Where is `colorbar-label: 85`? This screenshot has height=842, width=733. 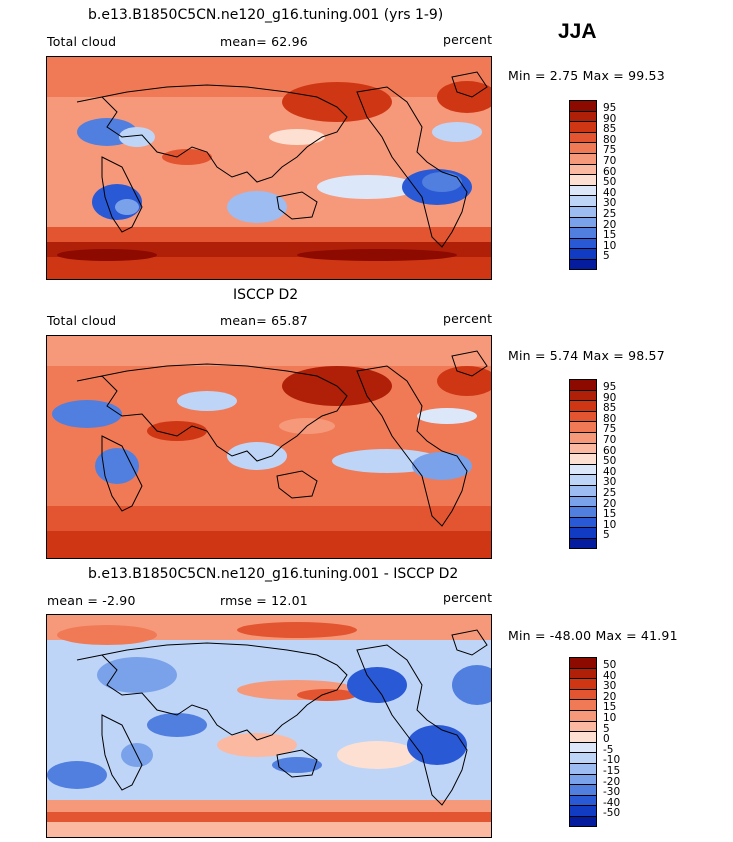
colorbar-label: 85 is located at coordinates (610, 408).